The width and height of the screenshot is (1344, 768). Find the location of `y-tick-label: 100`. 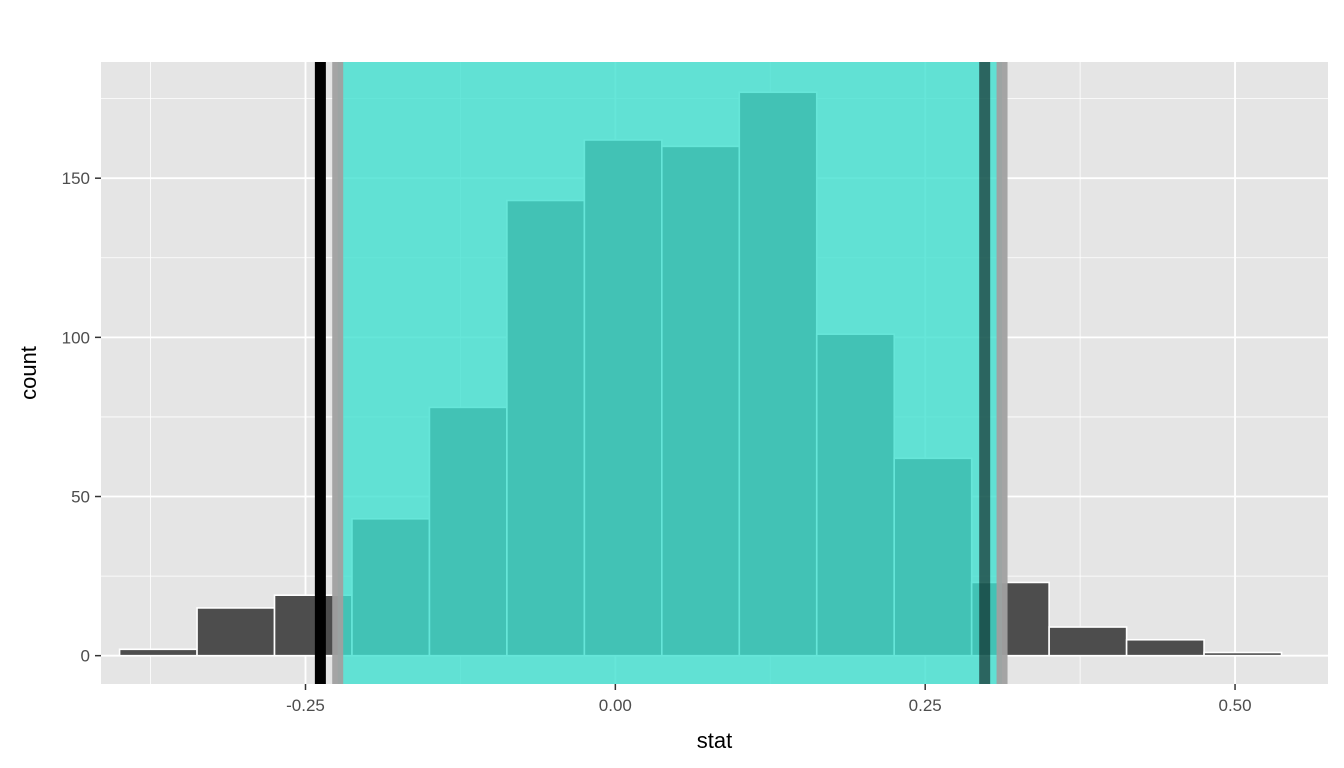

y-tick-label: 100 is located at coordinates (76, 337).